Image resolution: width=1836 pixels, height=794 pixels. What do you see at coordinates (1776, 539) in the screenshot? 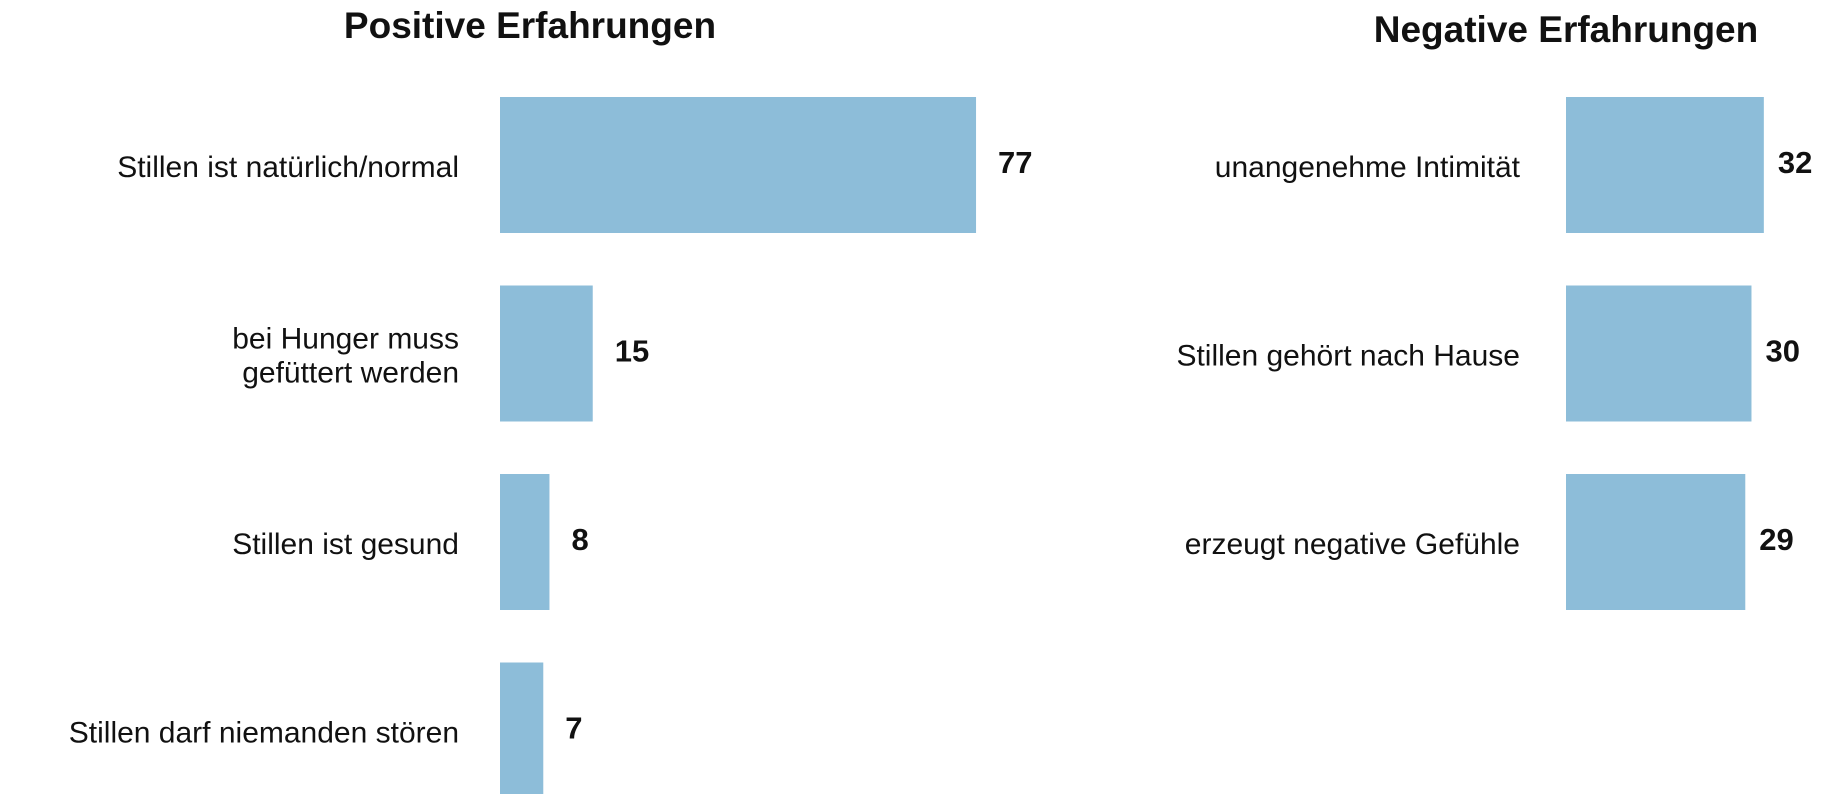
I see `value-label: 29` at bounding box center [1776, 539].